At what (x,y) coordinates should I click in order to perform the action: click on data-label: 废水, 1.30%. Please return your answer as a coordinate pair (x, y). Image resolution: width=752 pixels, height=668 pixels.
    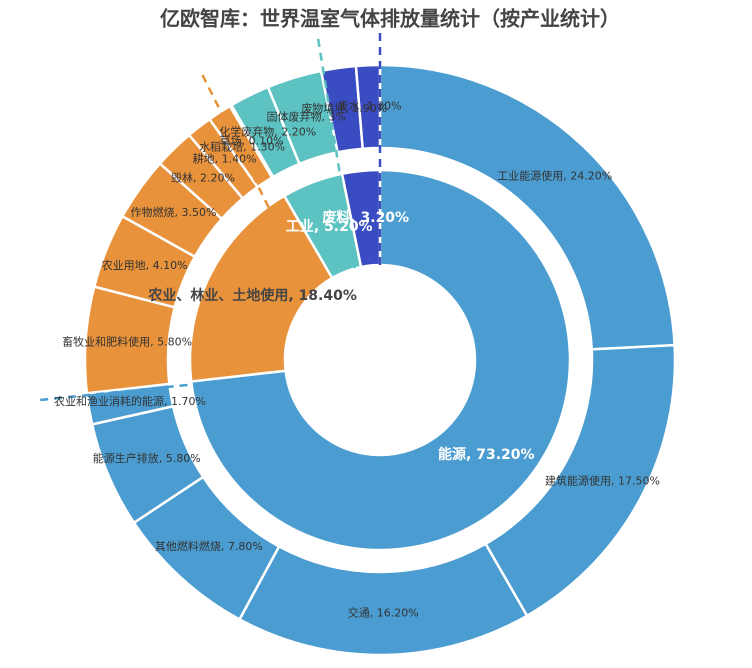
    Looking at the image, I should click on (370, 106).